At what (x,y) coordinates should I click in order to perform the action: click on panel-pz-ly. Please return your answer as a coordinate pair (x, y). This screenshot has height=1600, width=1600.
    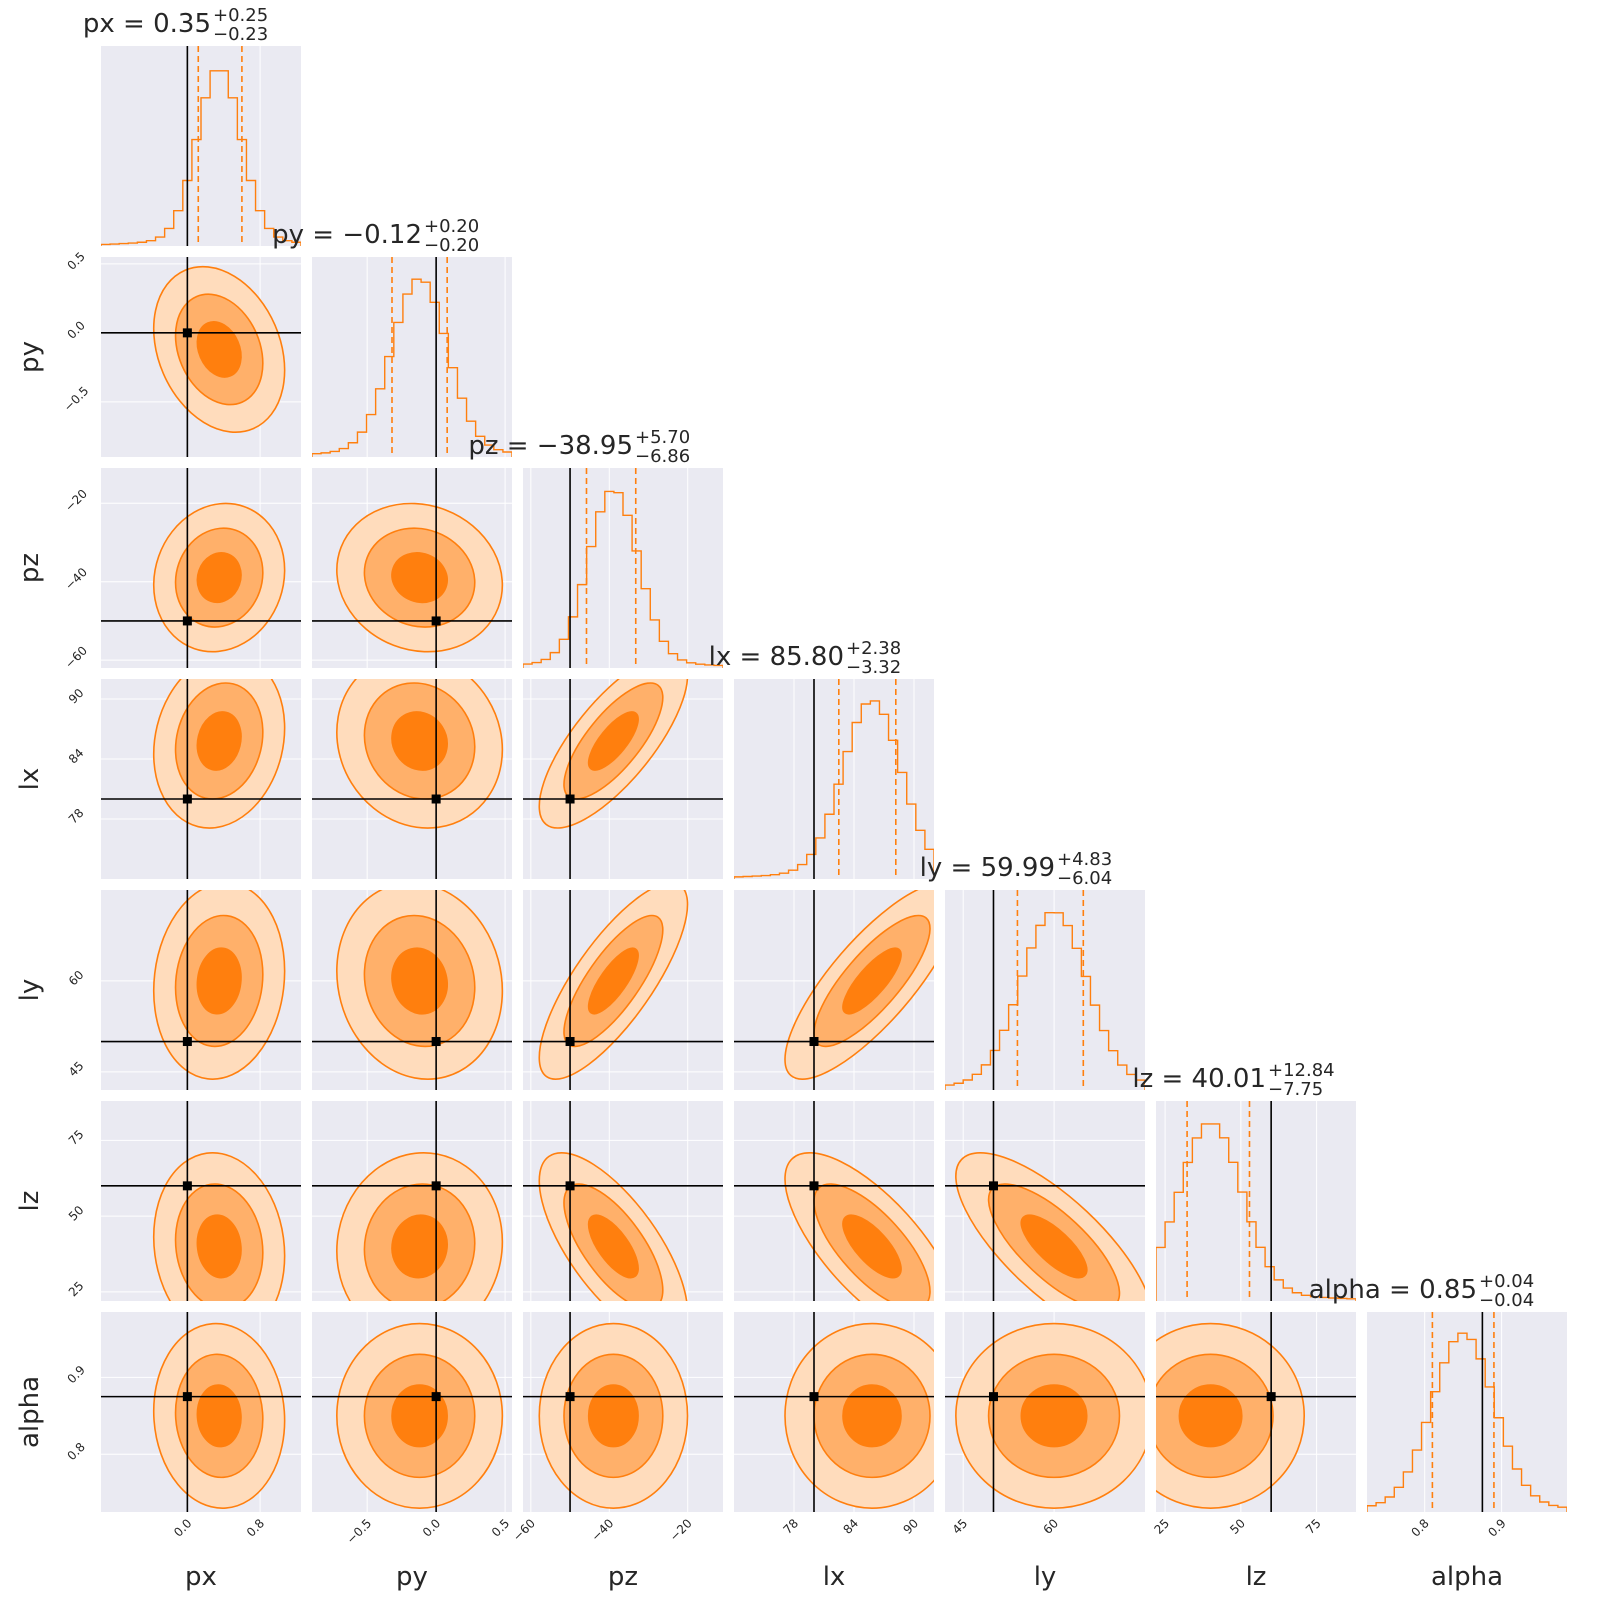
    Looking at the image, I should click on (623, 990).